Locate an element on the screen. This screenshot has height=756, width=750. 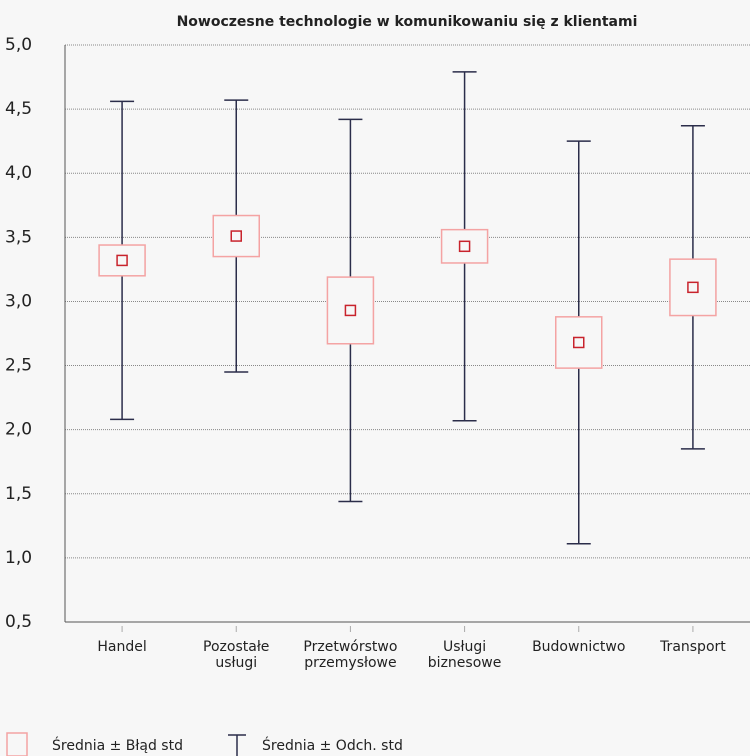
x-tick-label: Budownictwo is located at coordinates (578, 647).